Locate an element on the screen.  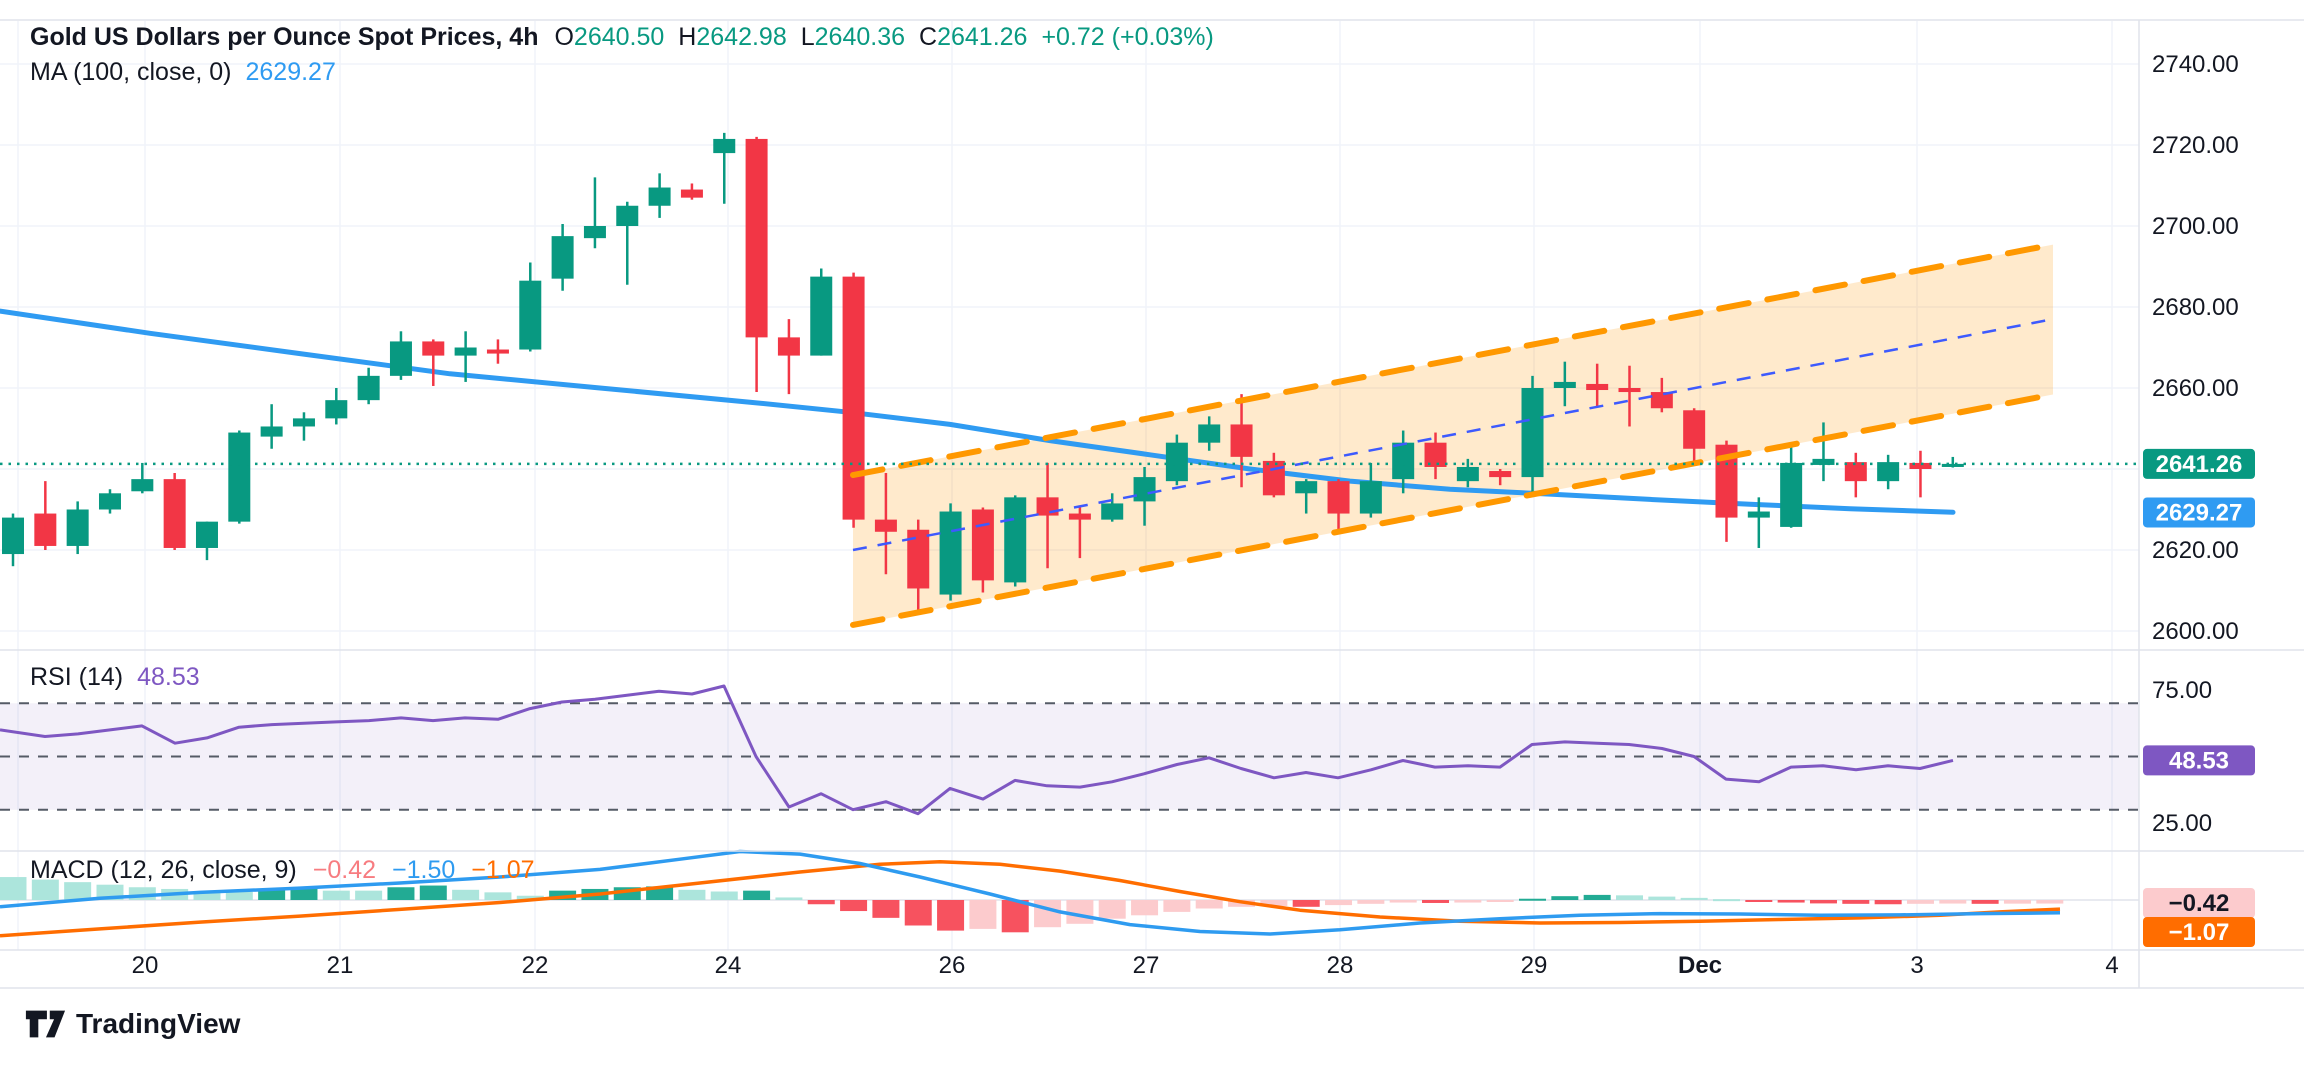
ma-legend: MA (100, close, 0) 2629.27 is located at coordinates (183, 72).